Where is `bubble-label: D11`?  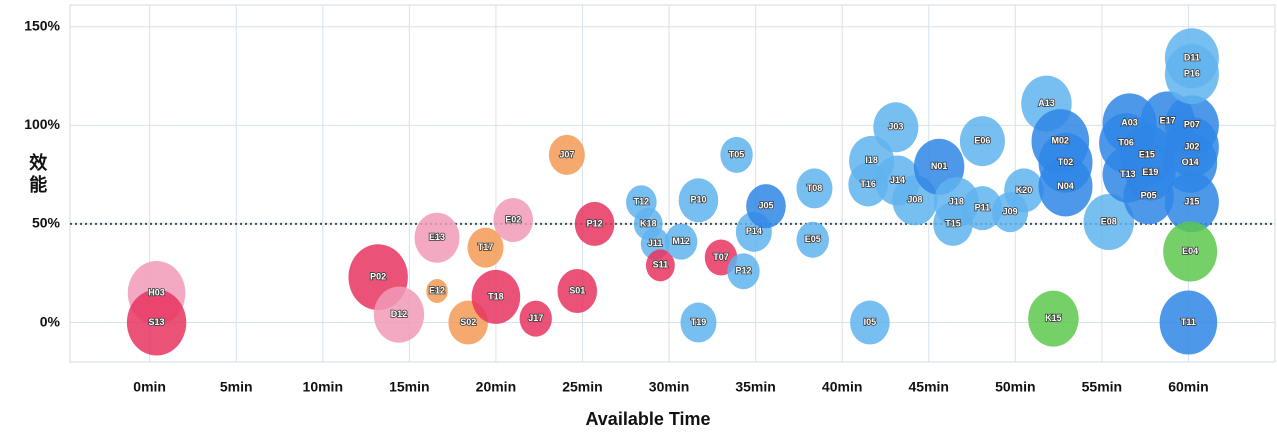 bubble-label: D11 is located at coordinates (1192, 58).